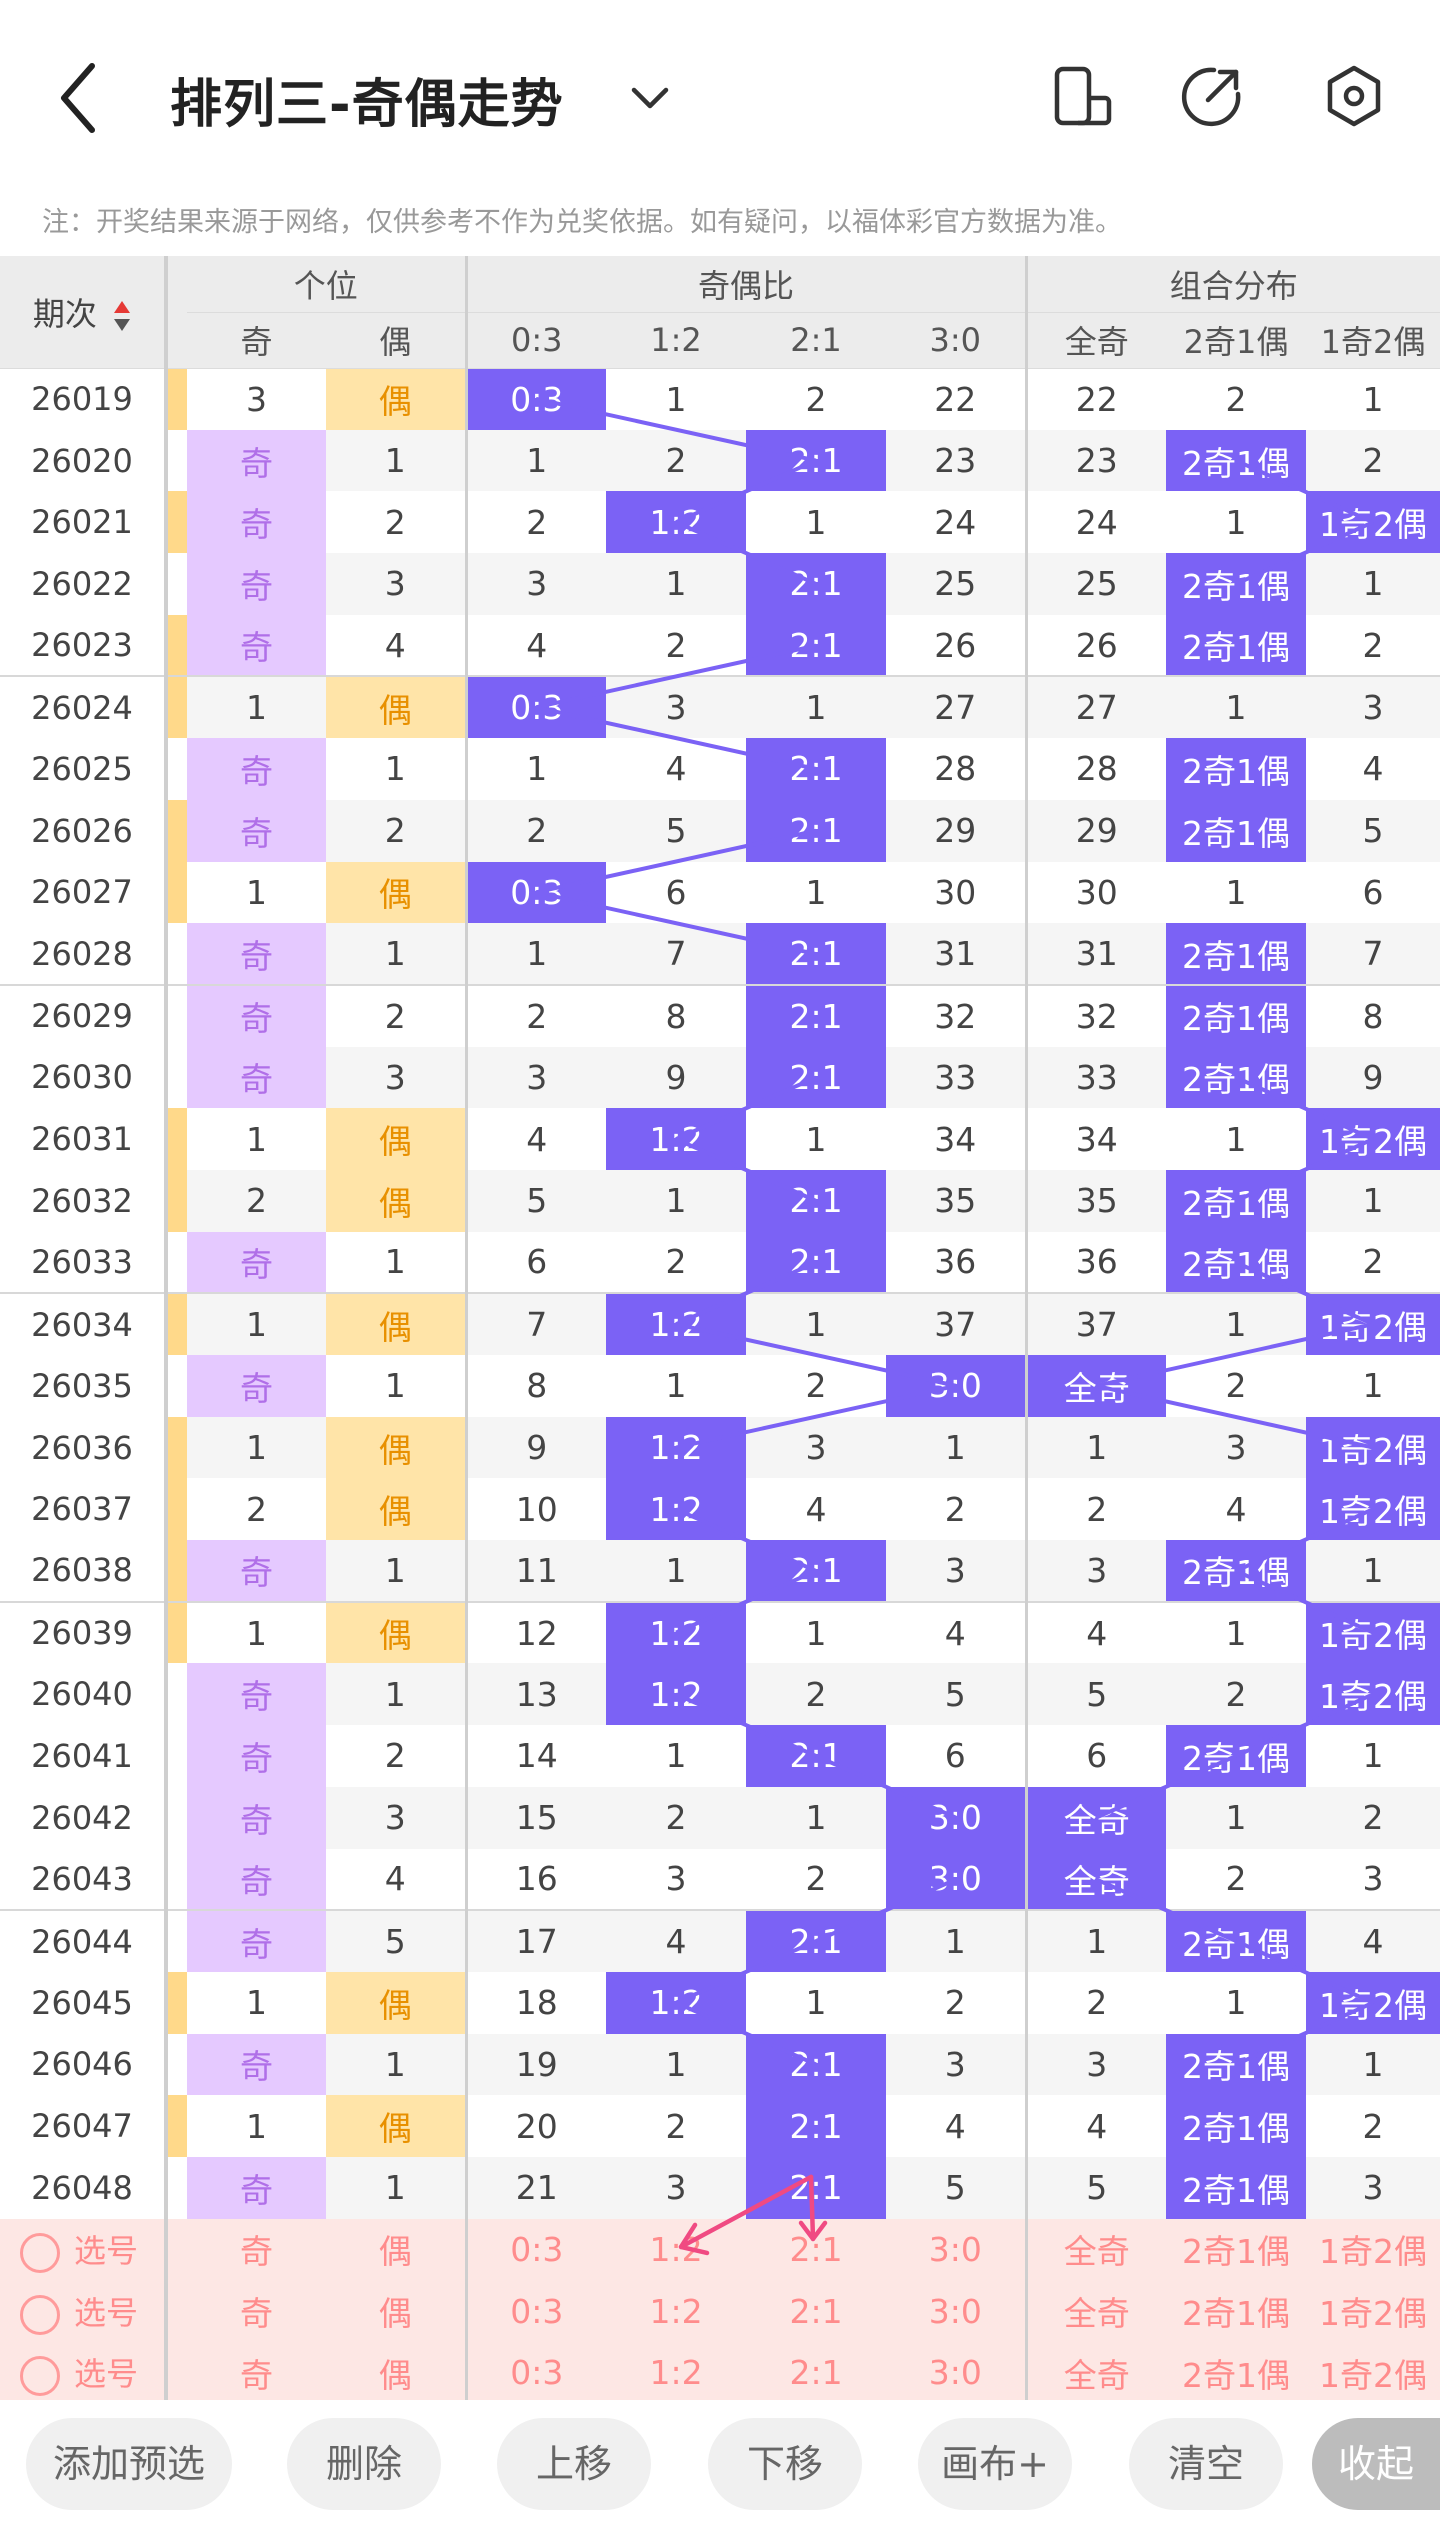 The image size is (1440, 2528). I want to click on combo-cell: 5, so click(1095, 2187).